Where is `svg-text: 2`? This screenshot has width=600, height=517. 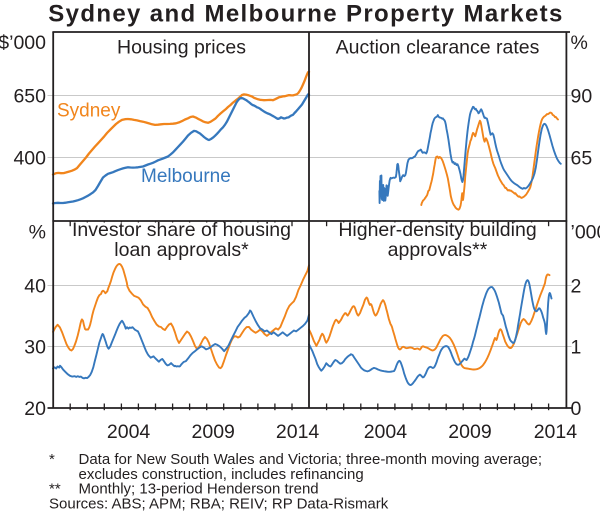
svg-text: 2 is located at coordinates (576, 287).